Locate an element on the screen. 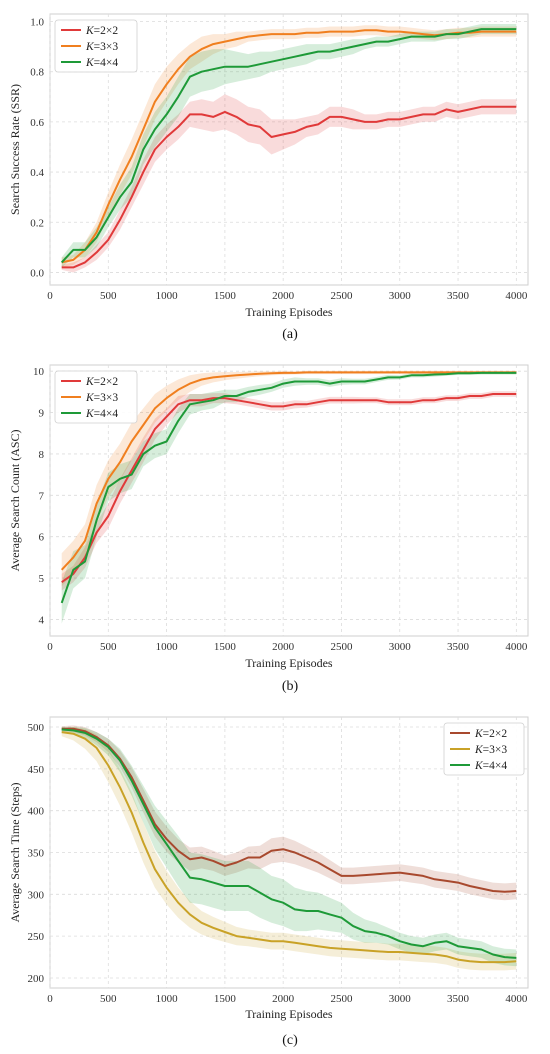 This screenshot has height=1054, width=550. y-tick-label: 5 is located at coordinates (42, 579).